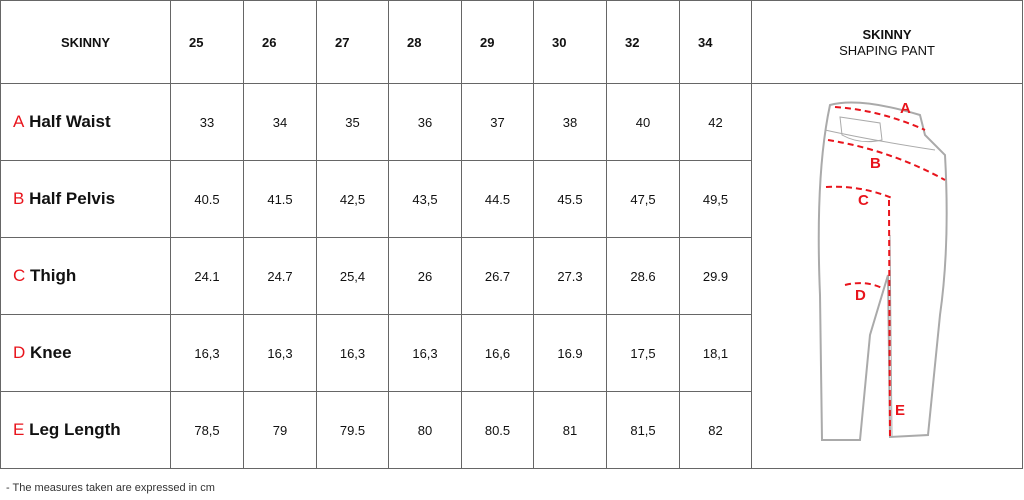 This screenshot has width=1024, height=500. I want to click on size-header: 29, so click(497, 42).